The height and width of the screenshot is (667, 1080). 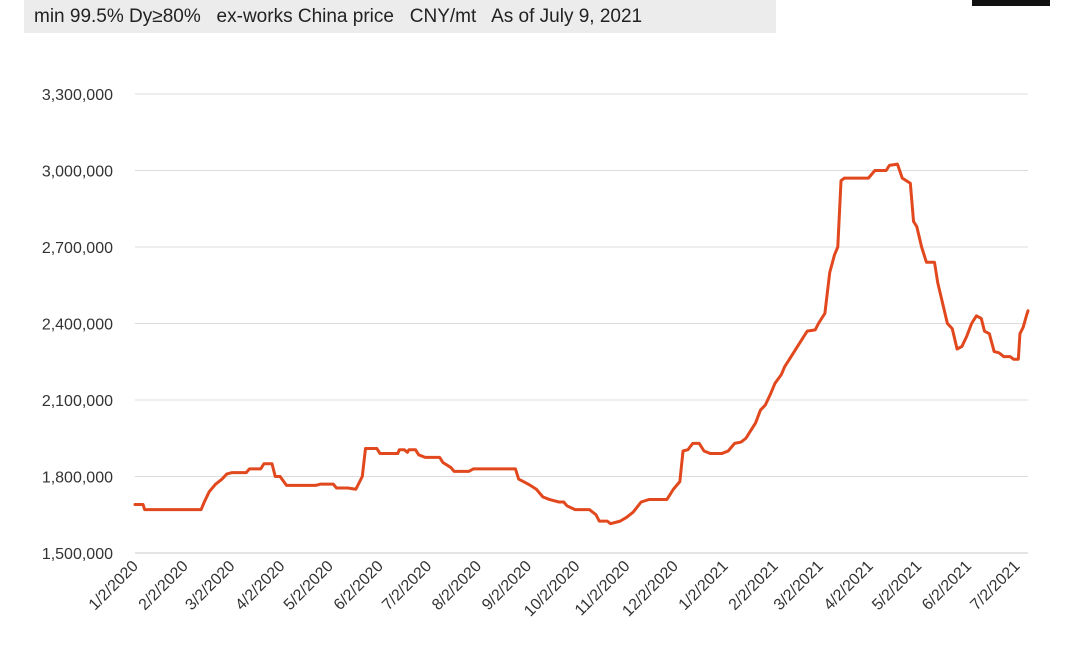 I want to click on y-tick-label: 1,800,000, so click(x=77, y=478).